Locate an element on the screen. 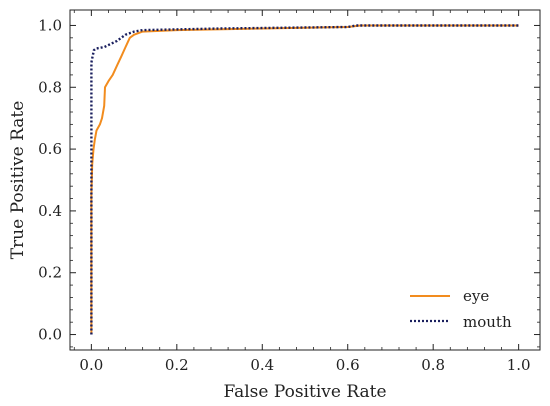 The height and width of the screenshot is (406, 550). y-tick-label: 0.8 is located at coordinates (50, 87).